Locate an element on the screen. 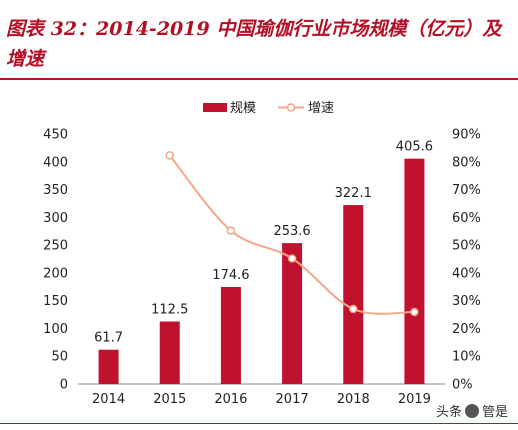 The width and height of the screenshot is (518, 430). watermark-brand: 管是 is located at coordinates (494, 412).